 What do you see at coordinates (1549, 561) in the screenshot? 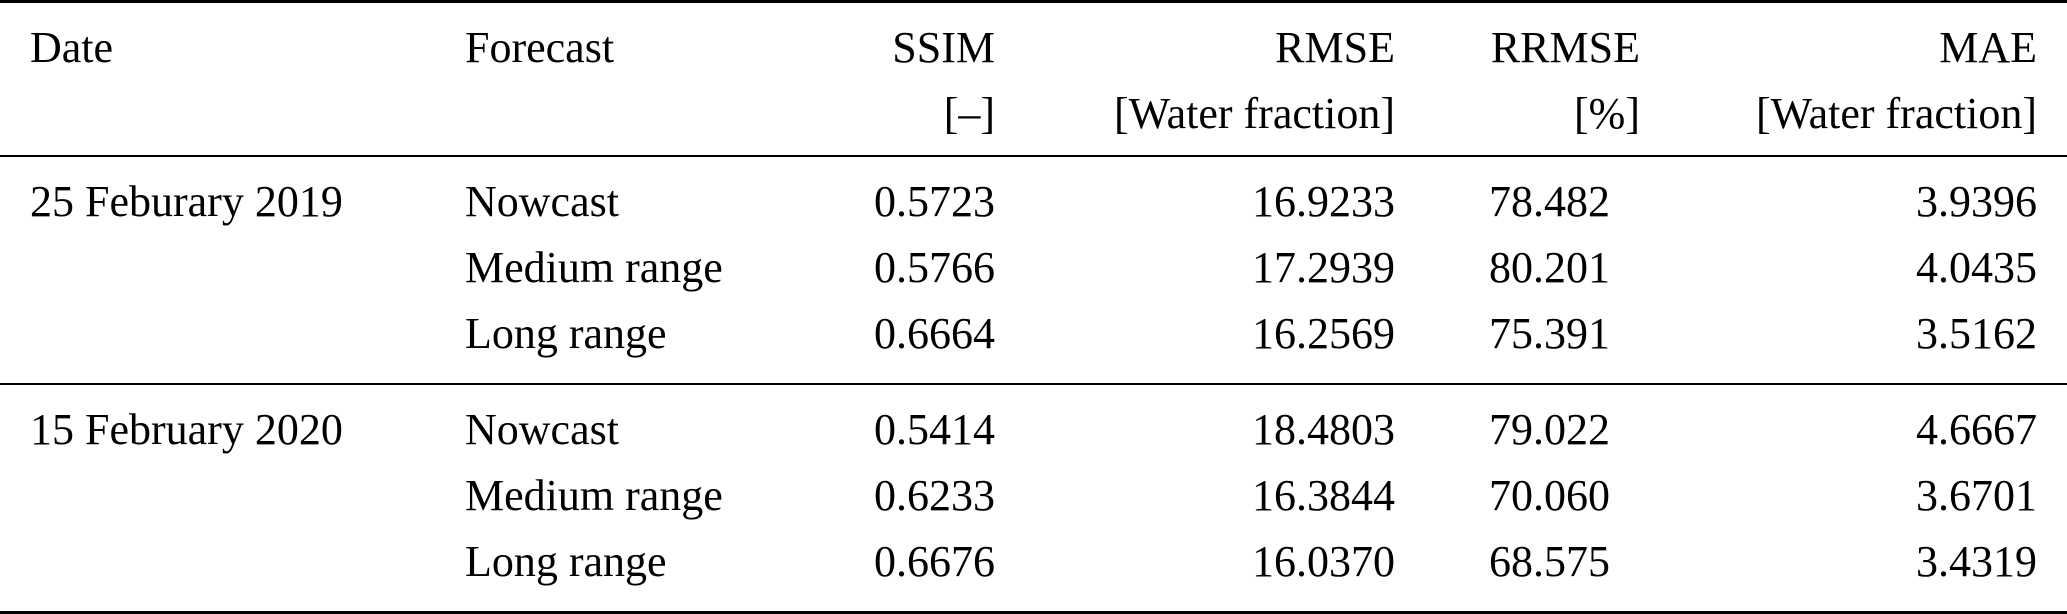
I see `rrmse-value: 68.575` at bounding box center [1549, 561].